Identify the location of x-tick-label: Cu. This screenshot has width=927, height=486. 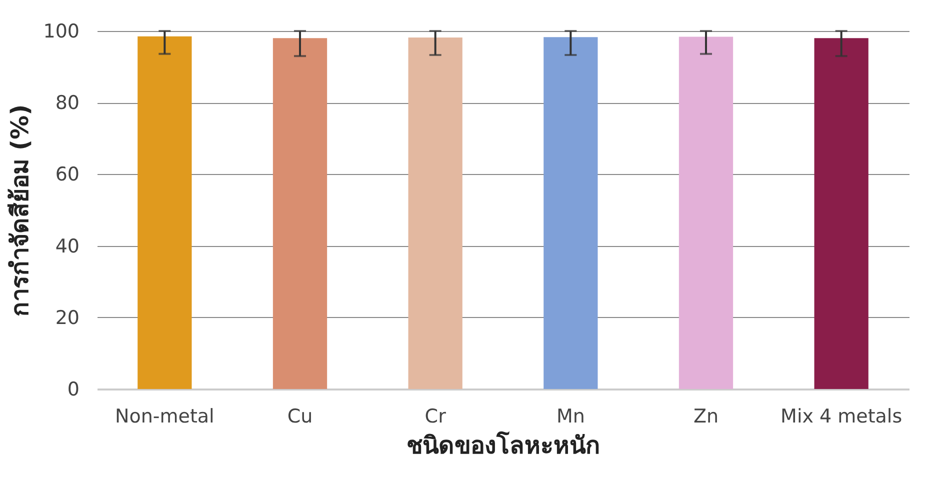
(300, 417).